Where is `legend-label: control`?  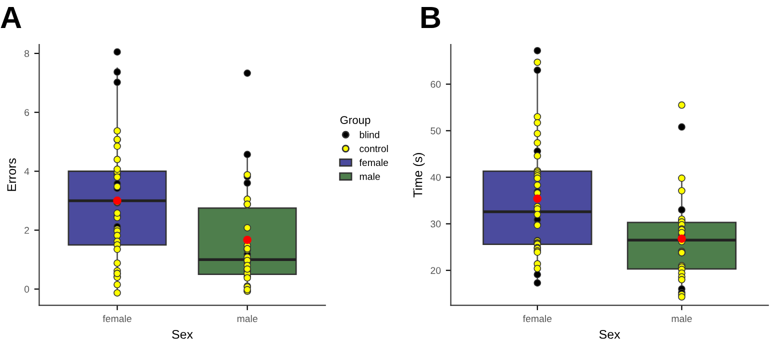 legend-label: control is located at coordinates (374, 148).